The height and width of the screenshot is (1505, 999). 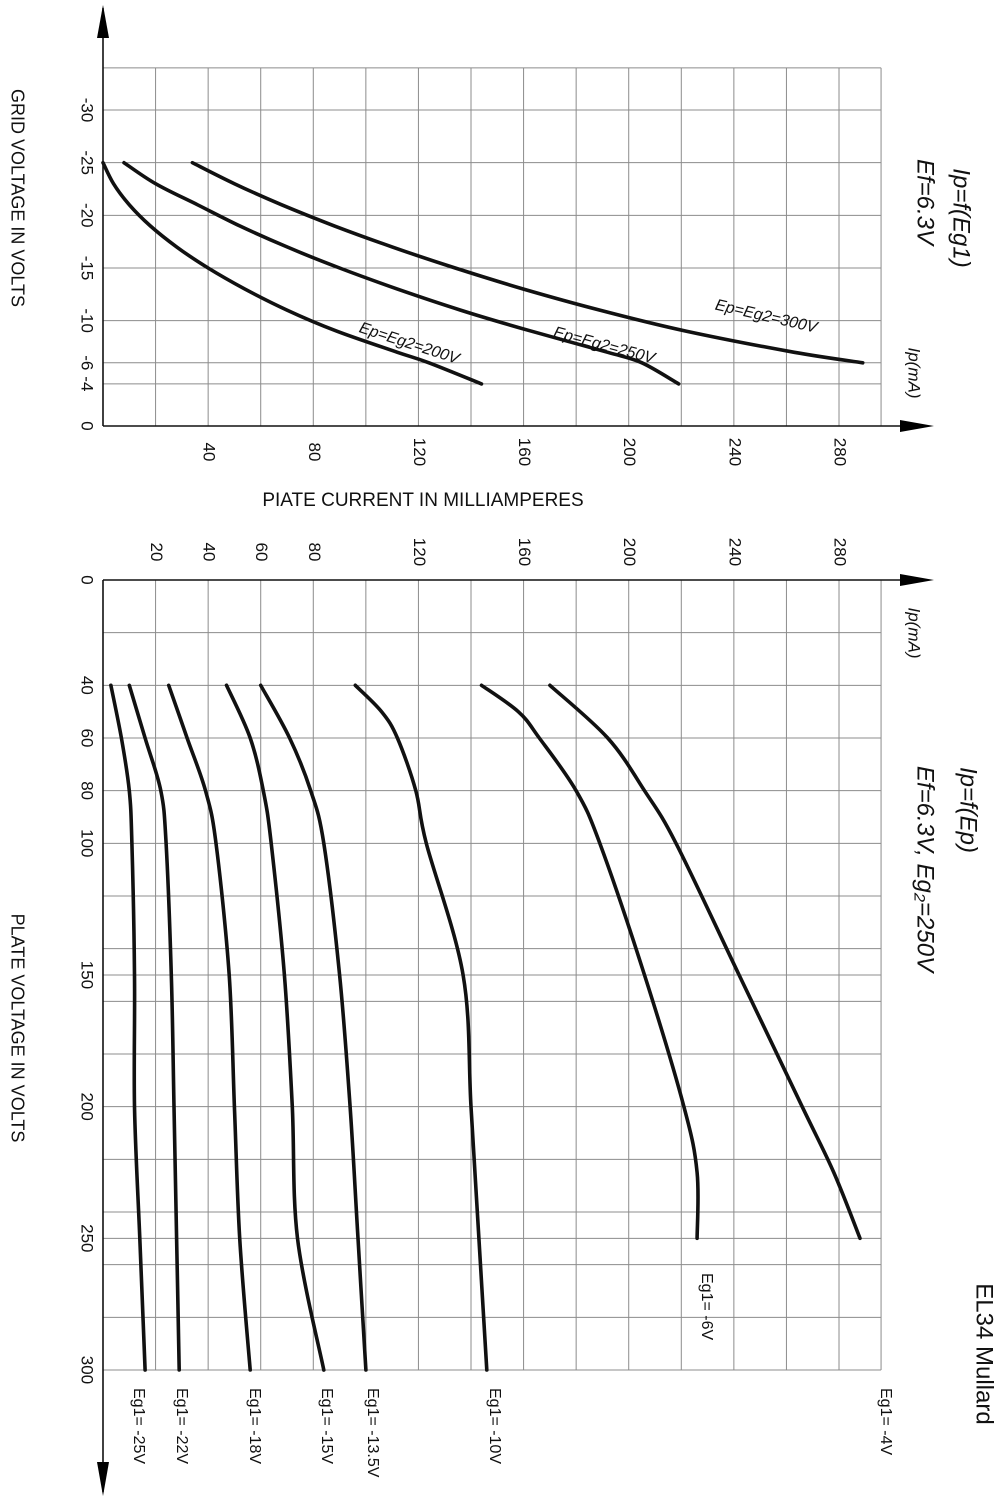 I want to click on bottom-current-axis-arrow, so click(x=917, y=580).